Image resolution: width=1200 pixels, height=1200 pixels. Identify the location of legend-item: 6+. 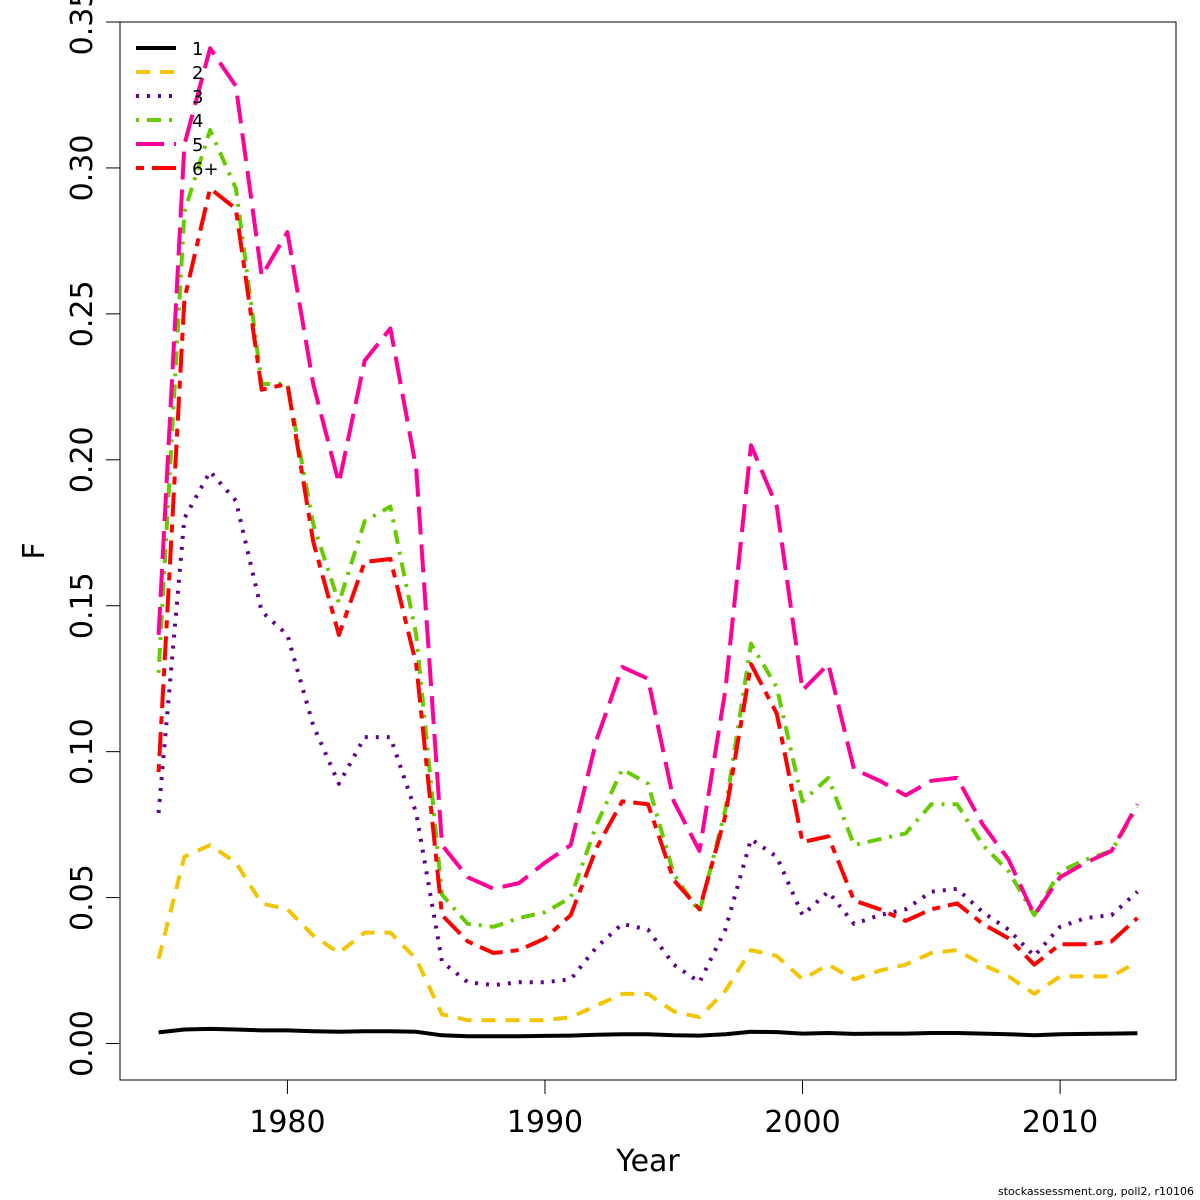
(177, 169).